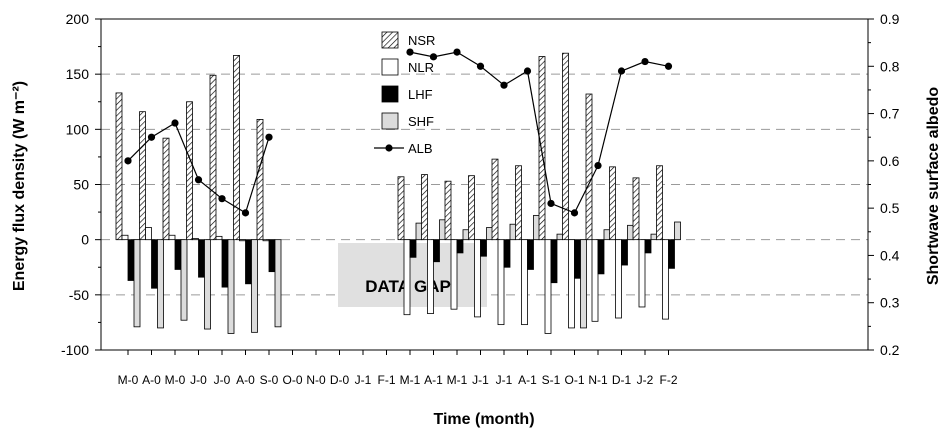 Image resolution: width=945 pixels, height=430 pixels. What do you see at coordinates (421, 40) in the screenshot?
I see `nsr-legend-label: NSR` at bounding box center [421, 40].